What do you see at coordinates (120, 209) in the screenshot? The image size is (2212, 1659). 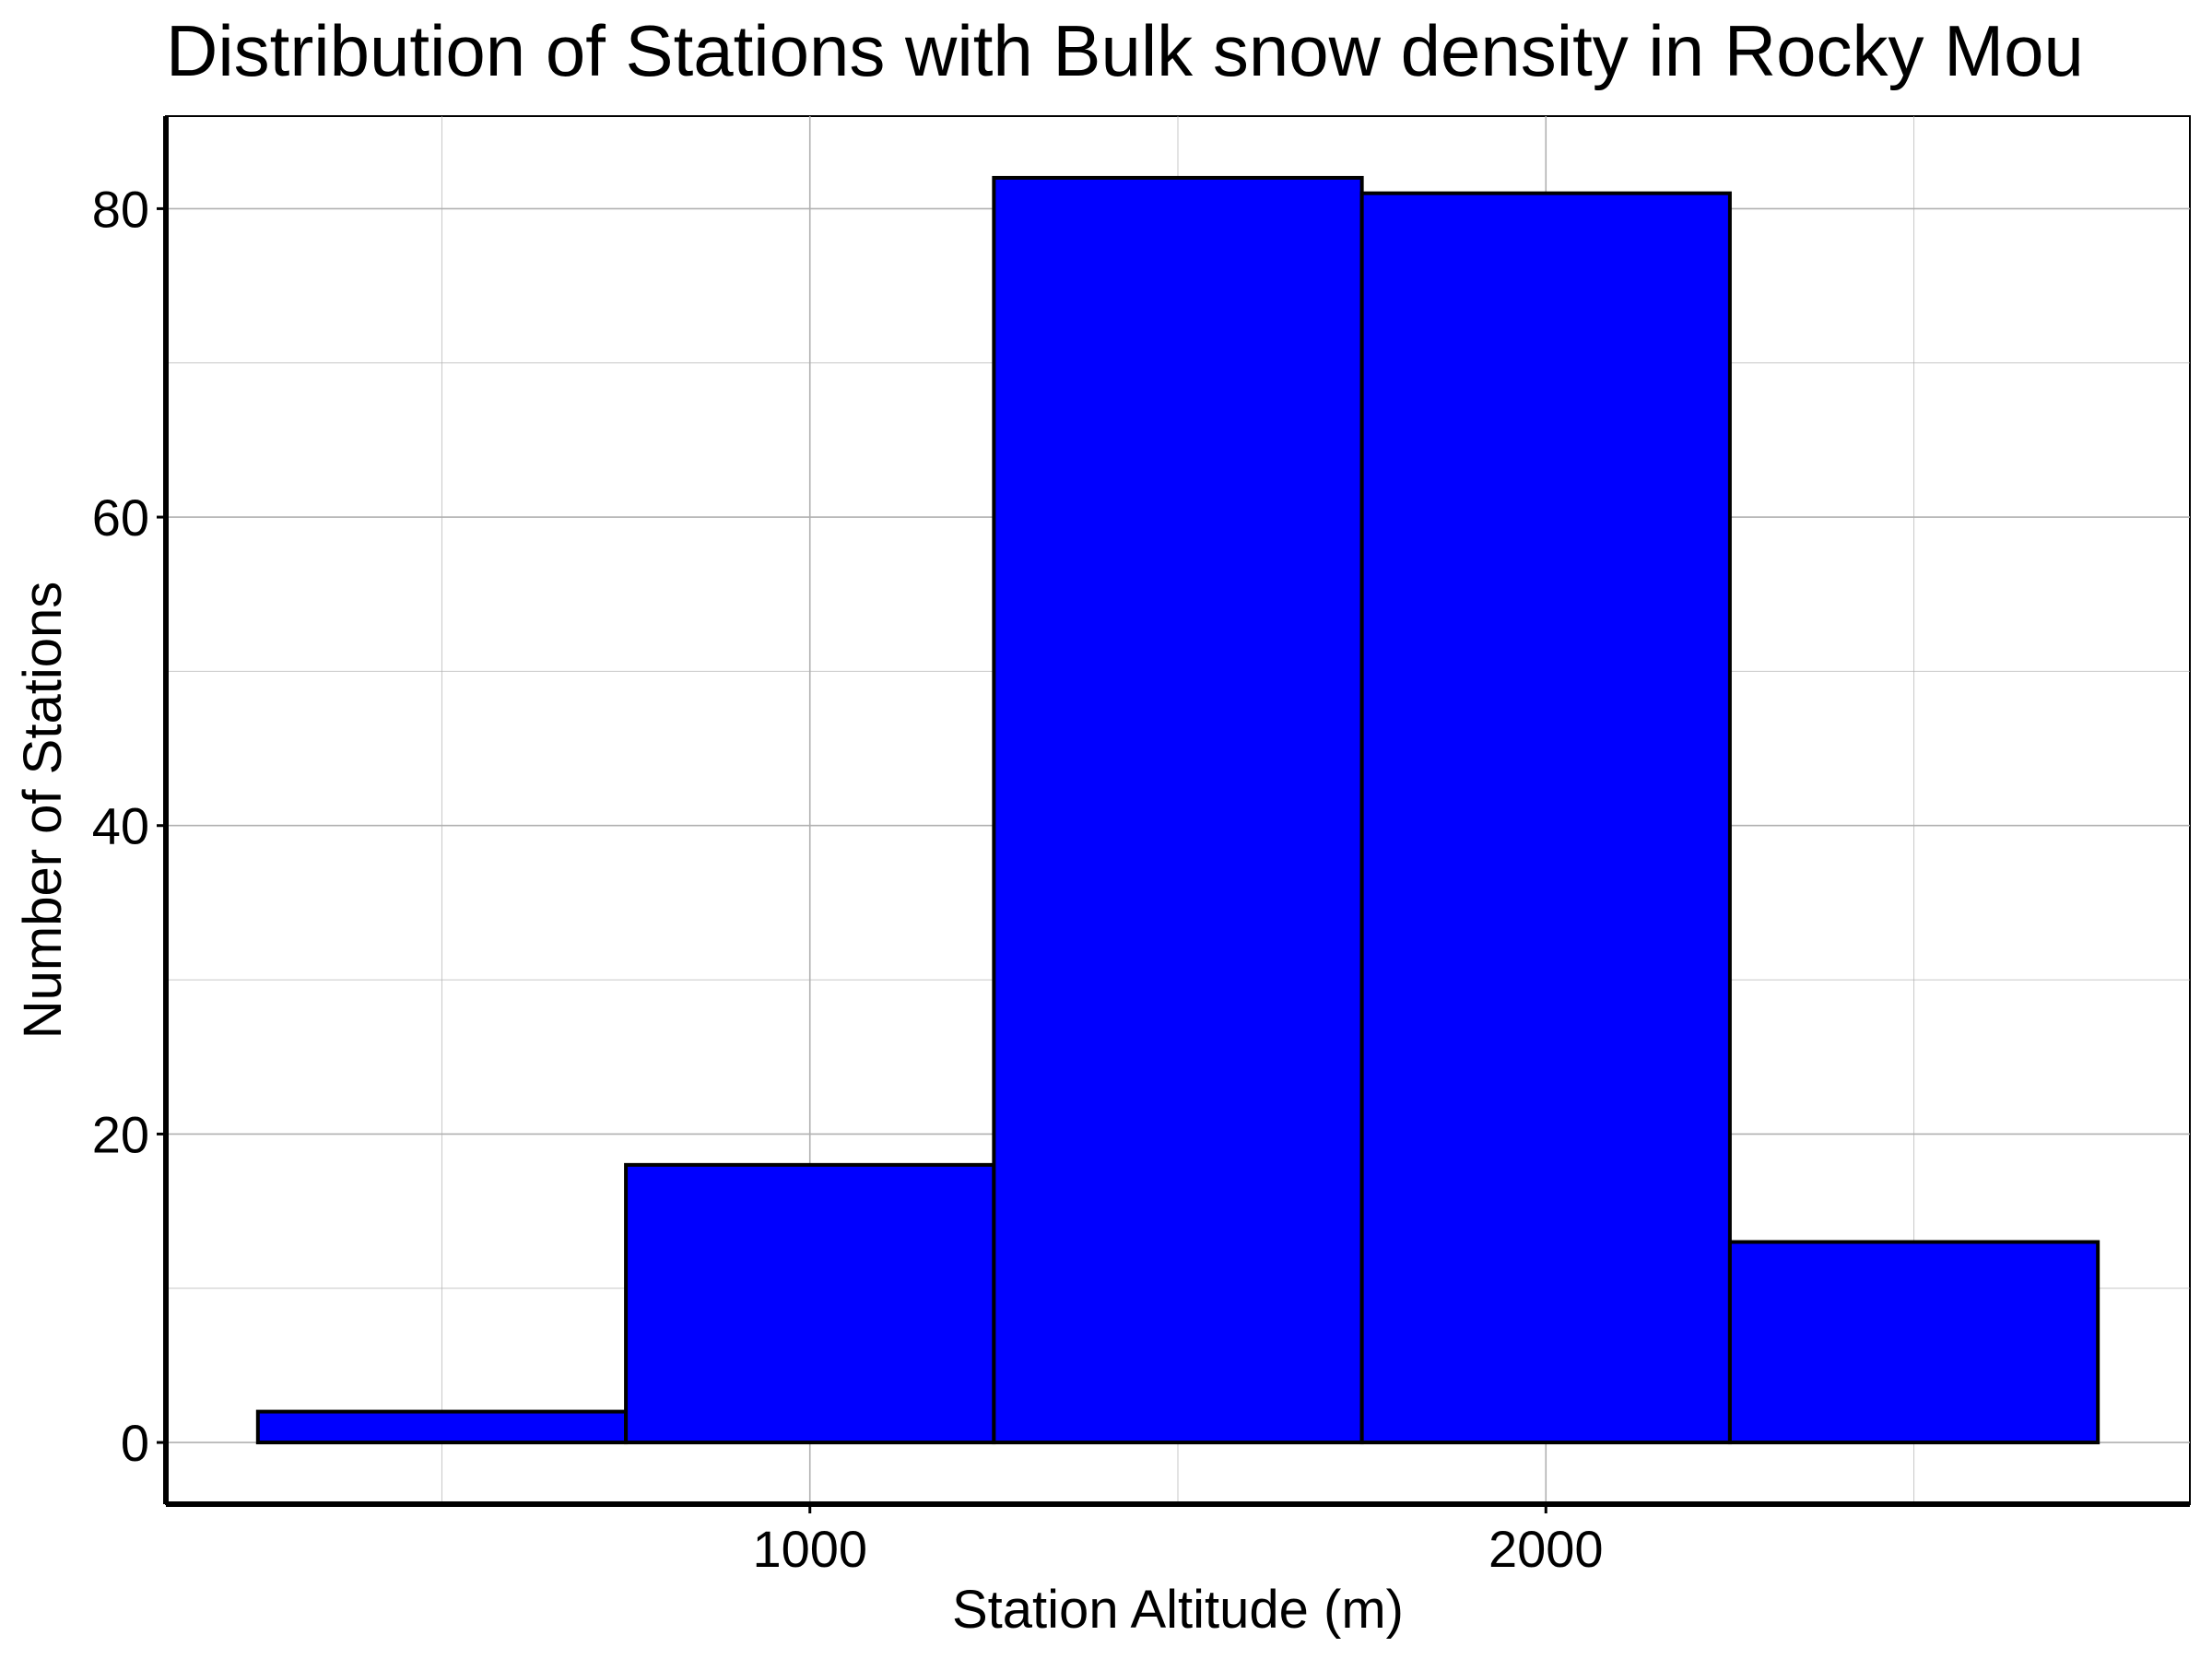 I see `y-tick-label: 80` at bounding box center [120, 209].